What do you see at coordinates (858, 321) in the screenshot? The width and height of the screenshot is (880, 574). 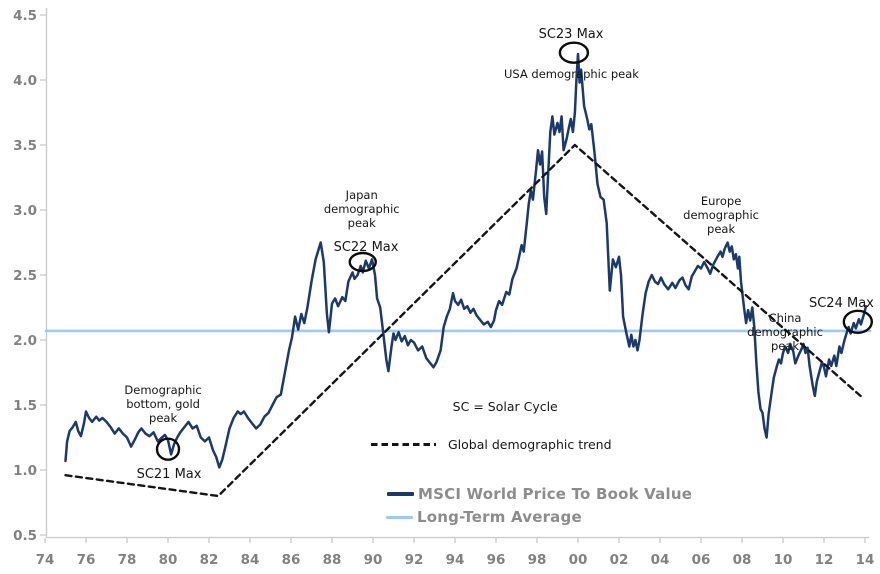 I see `sc24-max-circle` at bounding box center [858, 321].